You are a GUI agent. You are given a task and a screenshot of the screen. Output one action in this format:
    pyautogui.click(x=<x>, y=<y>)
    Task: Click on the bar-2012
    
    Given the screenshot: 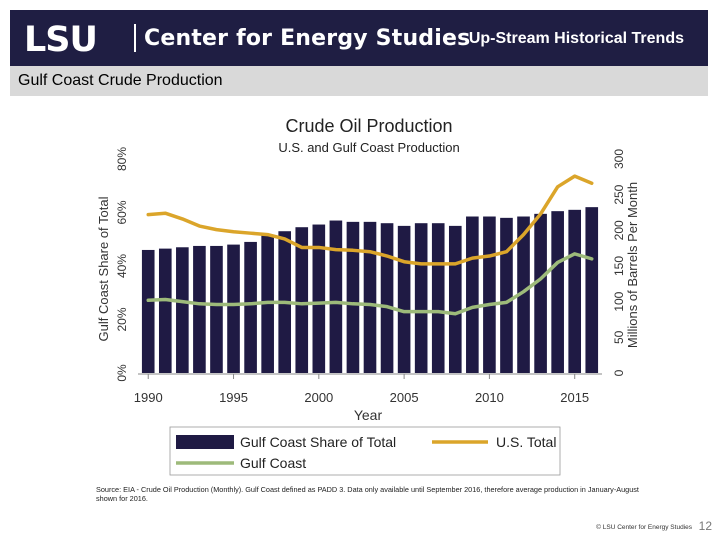 What is the action you would take?
    pyautogui.click(x=523, y=294)
    